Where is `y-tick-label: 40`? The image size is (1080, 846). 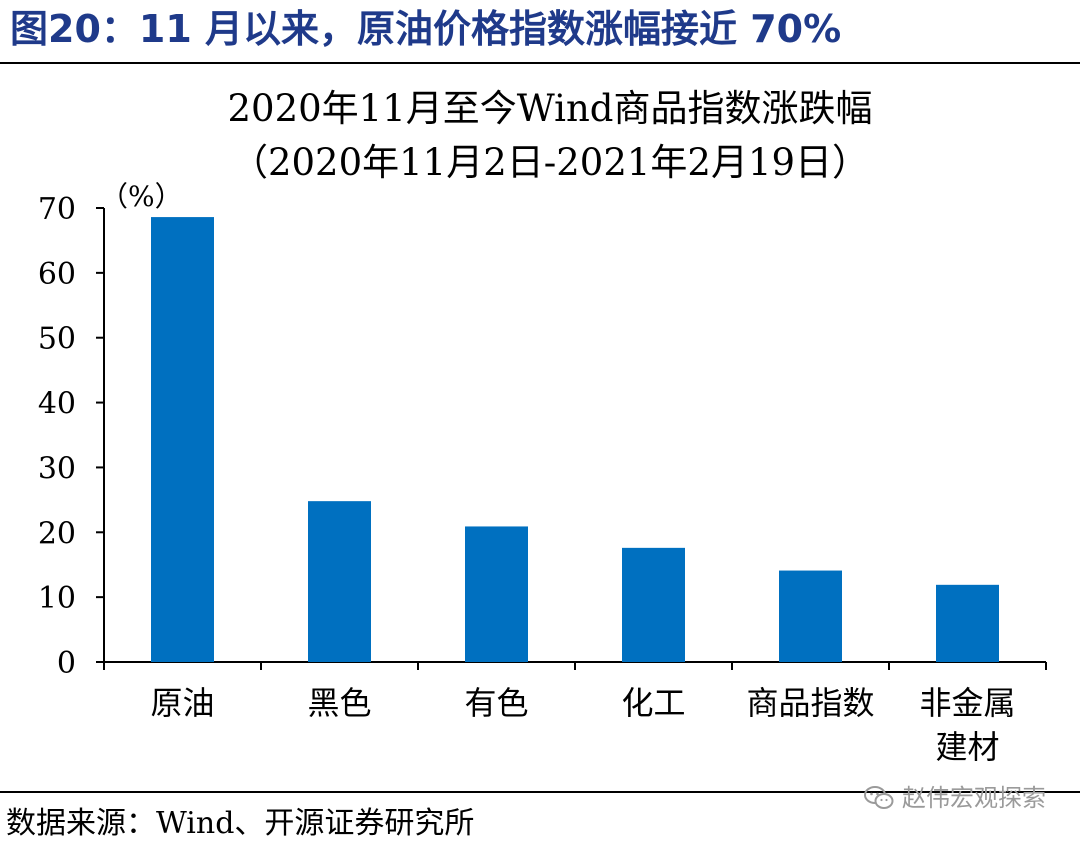
y-tick-label: 40 is located at coordinates (57, 404).